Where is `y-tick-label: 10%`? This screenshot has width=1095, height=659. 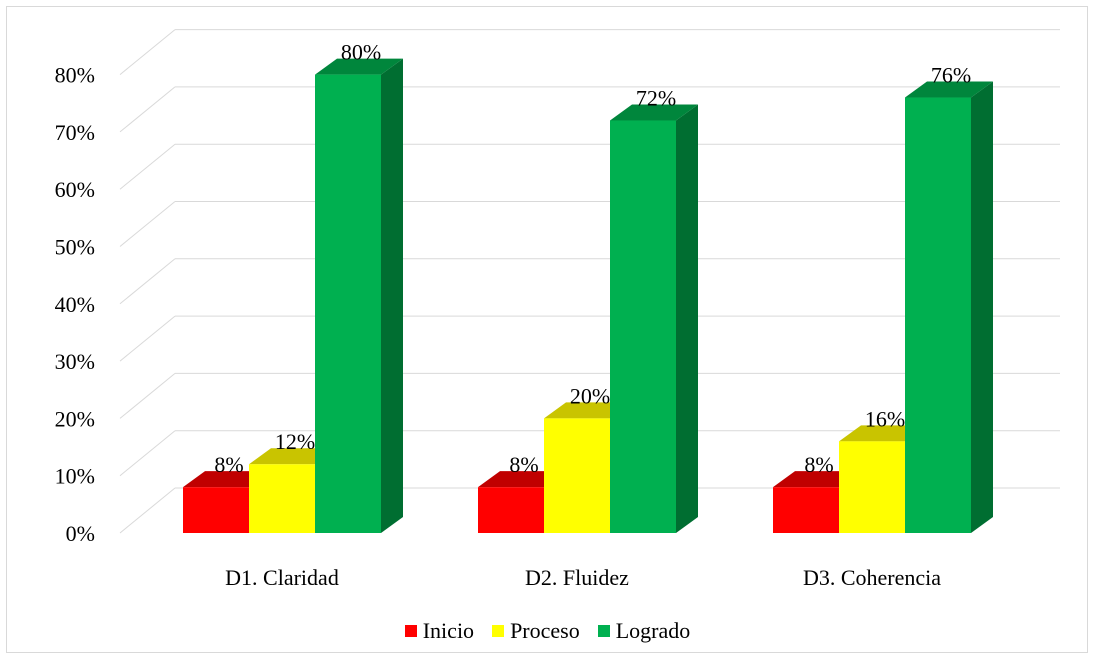 y-tick-label: 10% is located at coordinates (75, 476).